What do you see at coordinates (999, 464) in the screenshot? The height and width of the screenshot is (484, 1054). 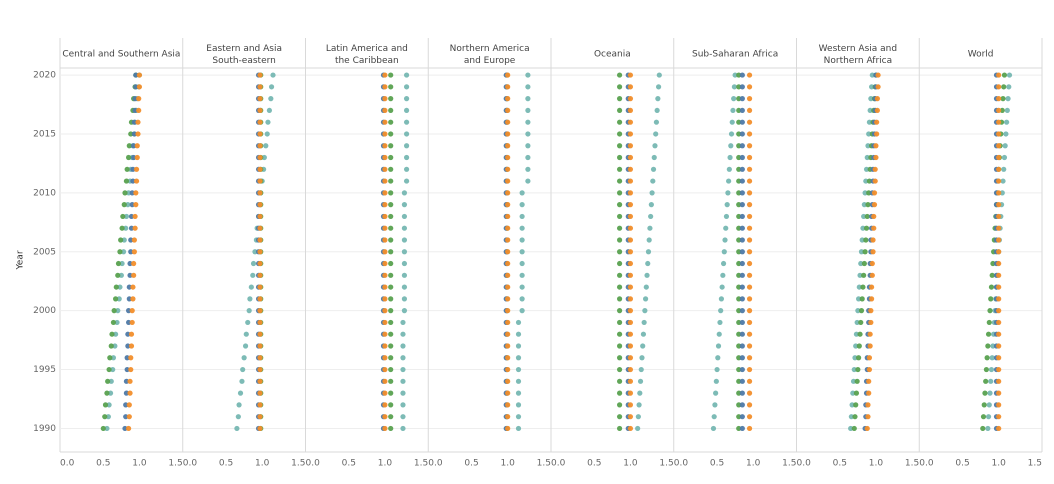 I see `x-tick-label: 1.0` at bounding box center [999, 464].